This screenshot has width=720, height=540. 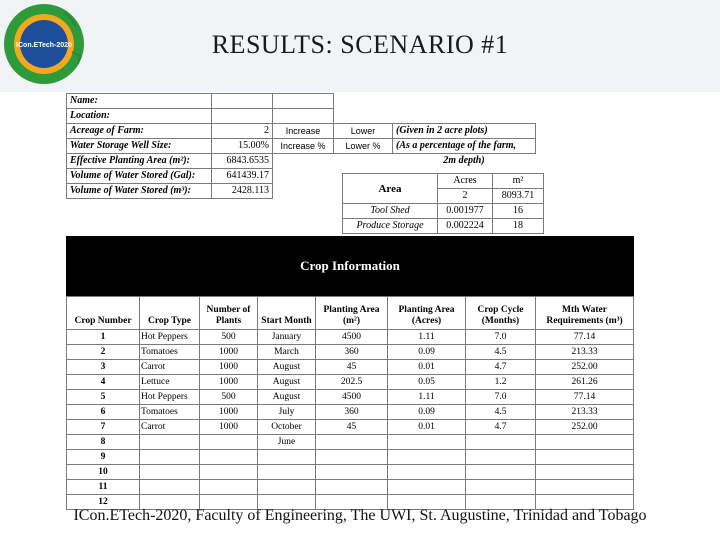 I want to click on crop-cell: July, so click(x=286, y=412).